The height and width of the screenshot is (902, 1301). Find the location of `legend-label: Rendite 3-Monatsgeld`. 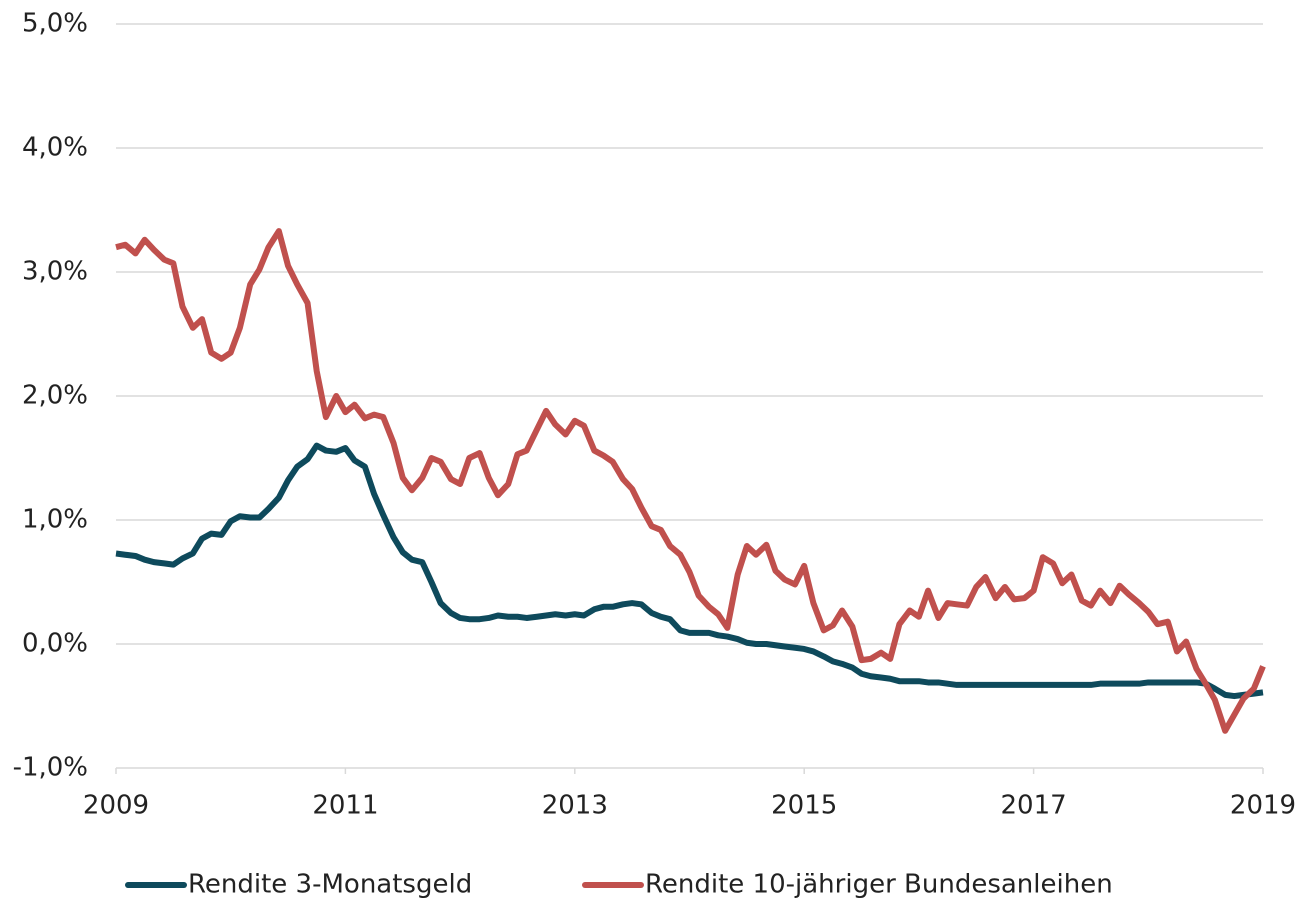

legend-label: Rendite 3-Monatsgeld is located at coordinates (330, 885).